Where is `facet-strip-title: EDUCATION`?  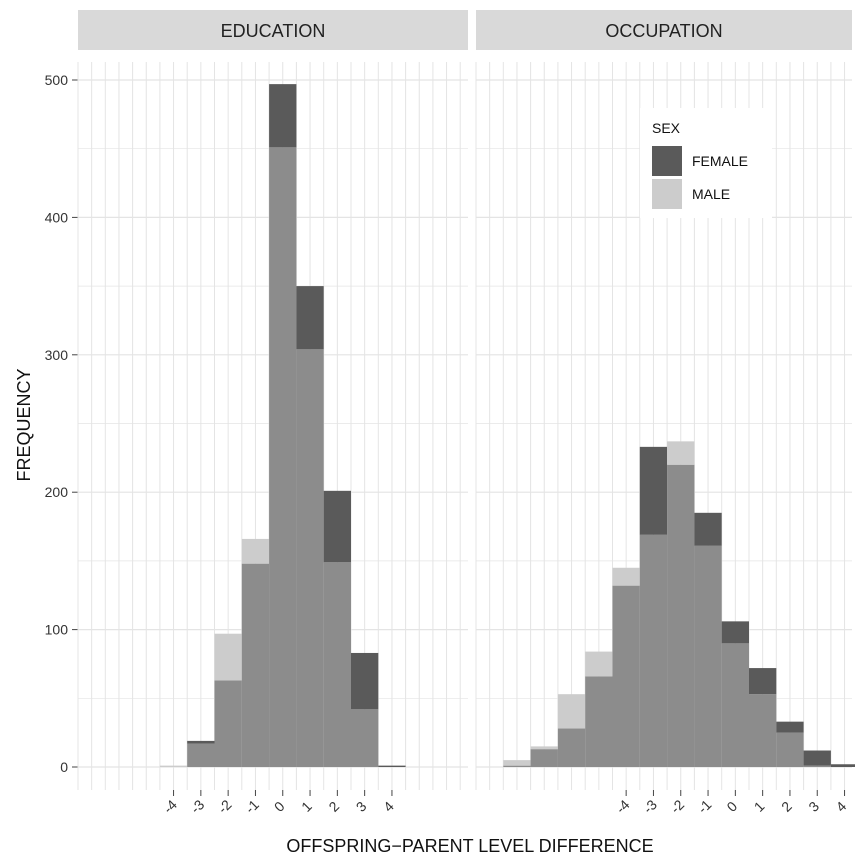 facet-strip-title: EDUCATION is located at coordinates (273, 31).